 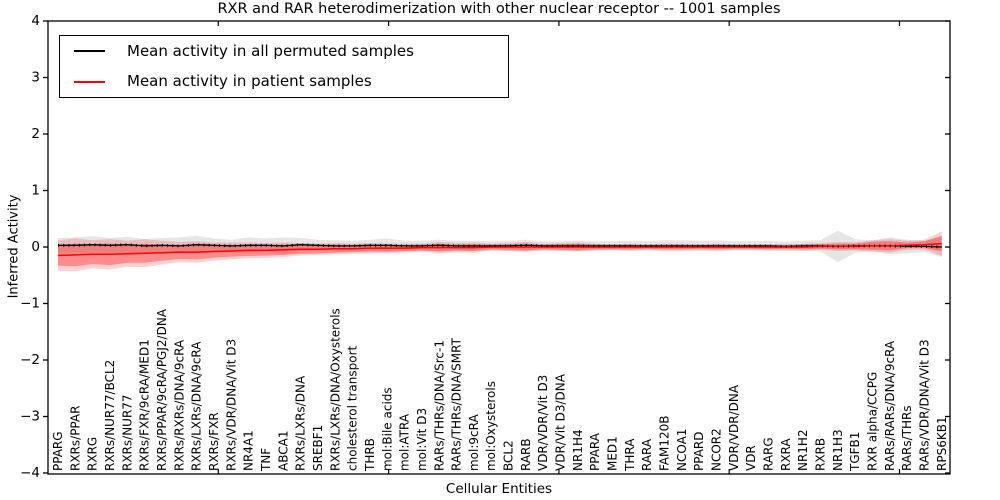 What do you see at coordinates (353, 408) in the screenshot?
I see `x-category-label: cholesterol transport` at bounding box center [353, 408].